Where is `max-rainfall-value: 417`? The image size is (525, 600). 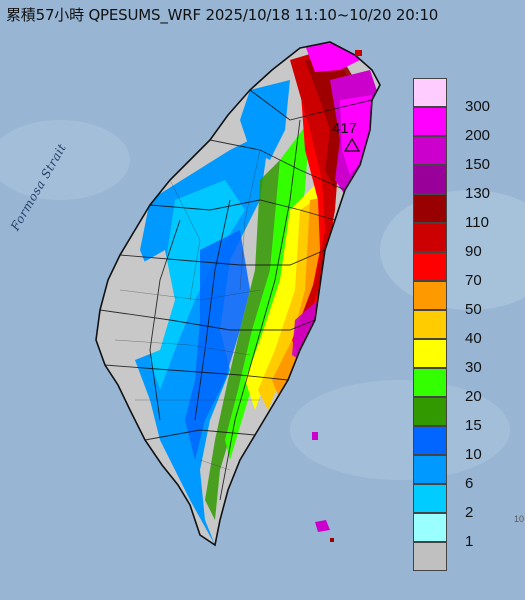 max-rainfall-value: 417 is located at coordinates (345, 128).